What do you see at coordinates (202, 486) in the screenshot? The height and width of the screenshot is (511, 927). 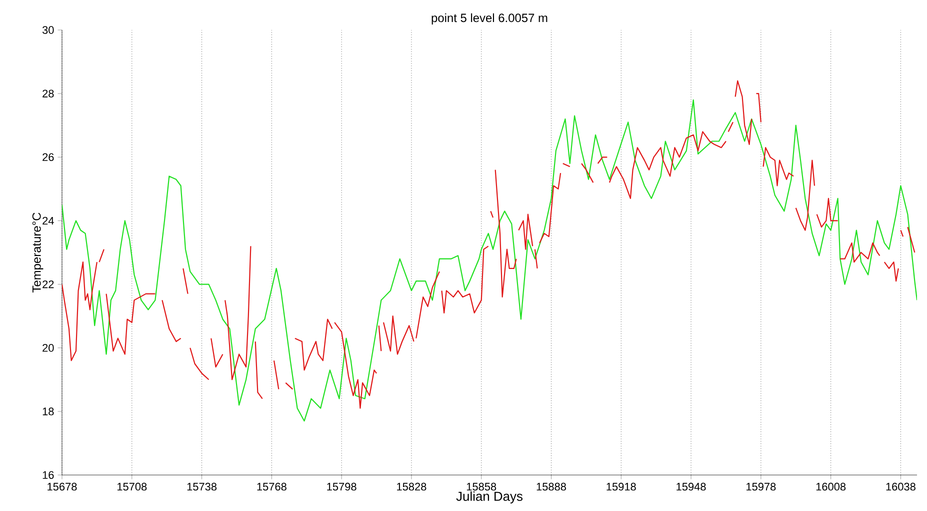 I see `x-tick-label: 15738` at bounding box center [202, 486].